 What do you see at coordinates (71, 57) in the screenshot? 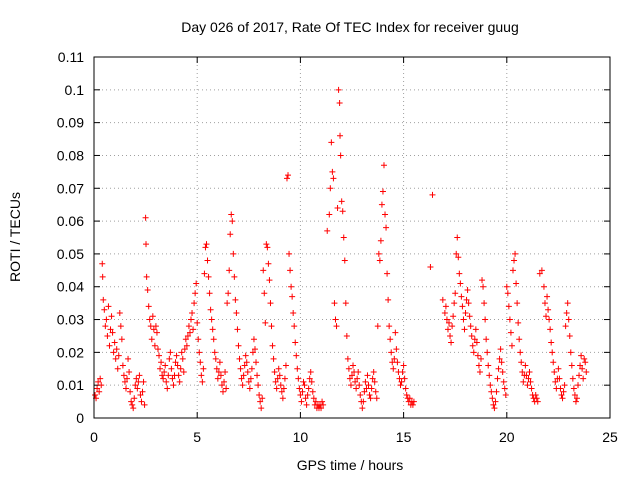
I see `y-tick-label: 0.11` at bounding box center [71, 57].